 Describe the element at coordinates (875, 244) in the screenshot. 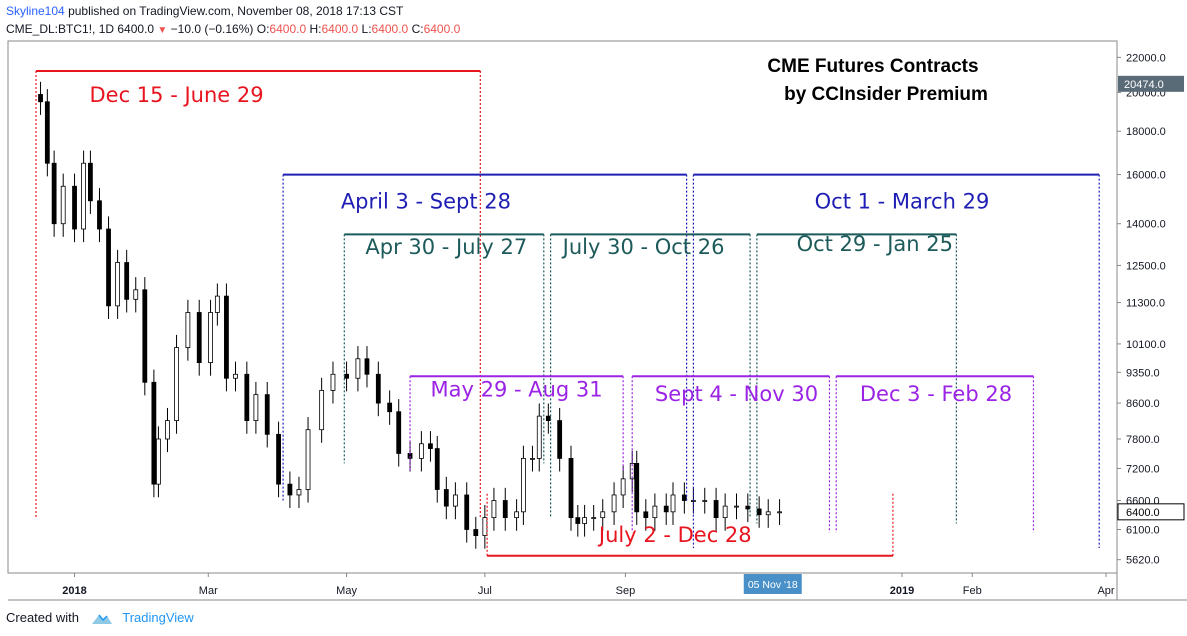

I see `contract-range-label: Oct 29 - Jan 25` at that location.